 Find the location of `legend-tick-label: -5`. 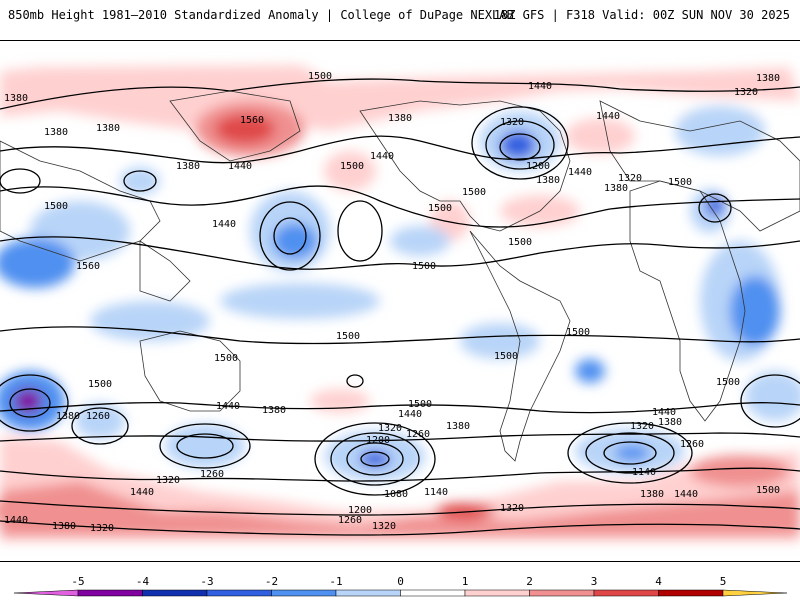

legend-tick-label: -5 is located at coordinates (77, 581).